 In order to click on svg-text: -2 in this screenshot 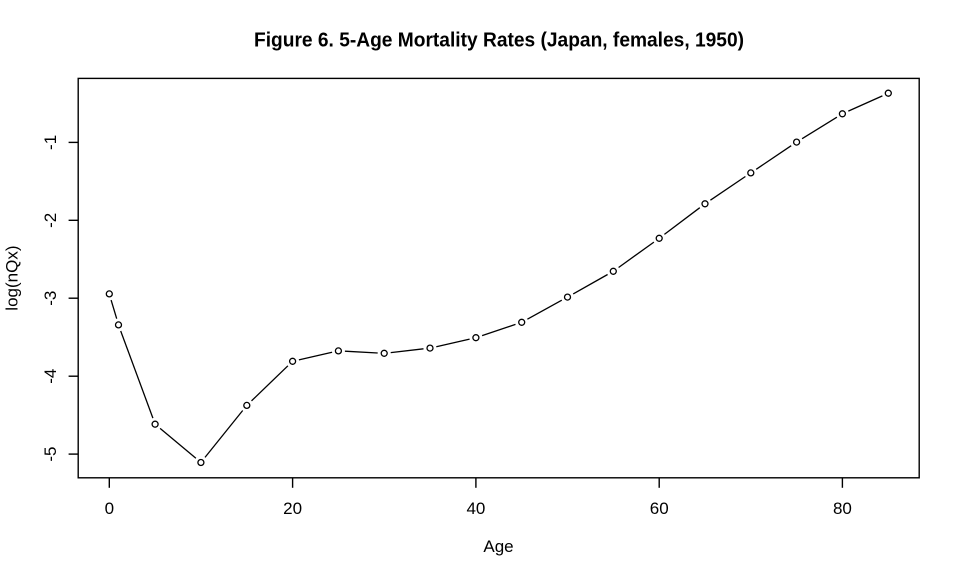, I will do `click(50, 220)`.